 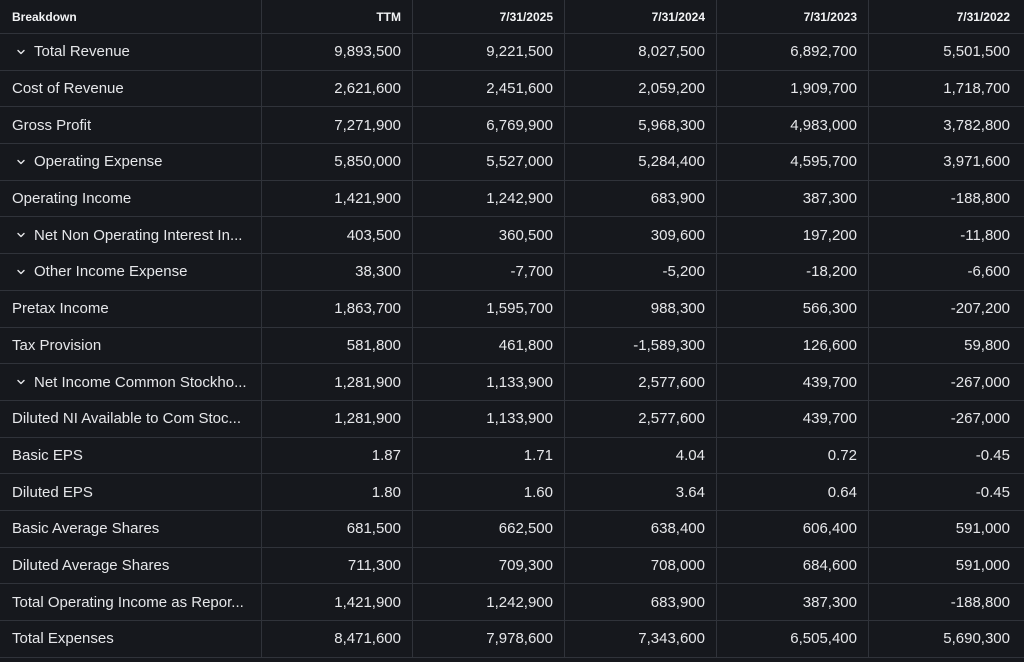 I want to click on column-header-2023: 7/31/2023, so click(x=793, y=16).